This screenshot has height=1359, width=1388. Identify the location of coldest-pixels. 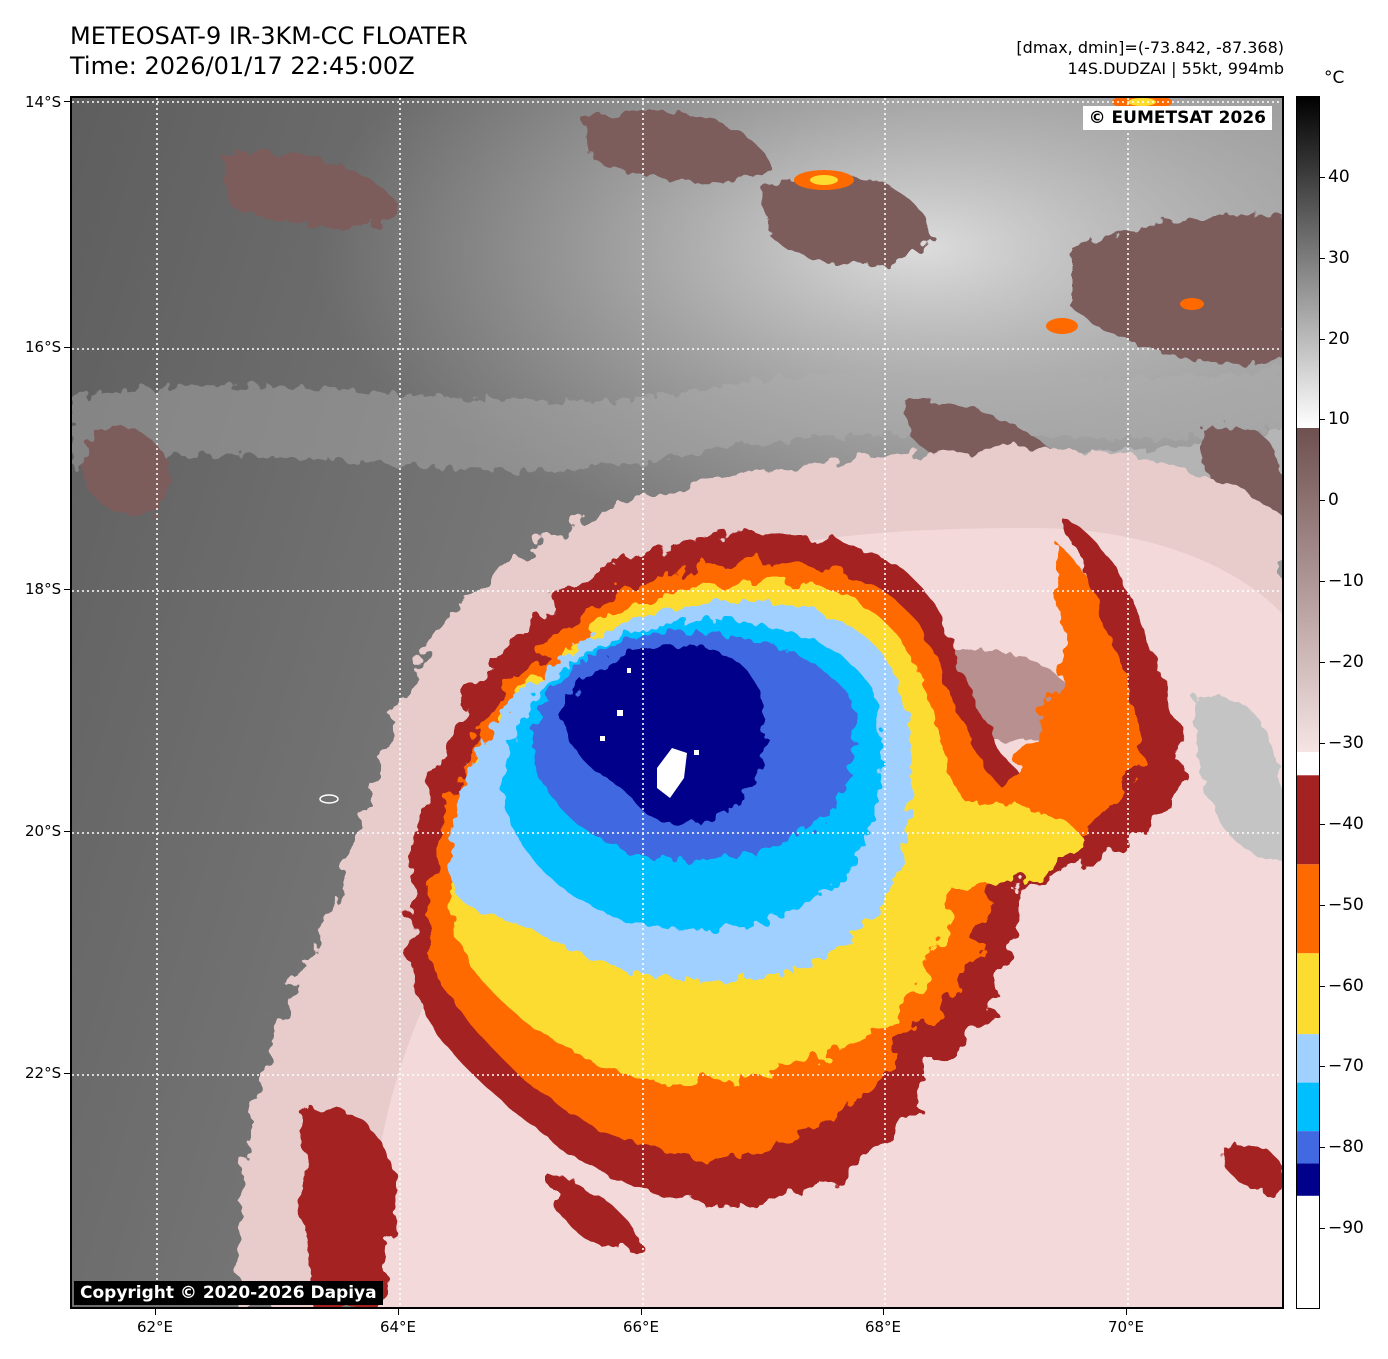
(649, 733).